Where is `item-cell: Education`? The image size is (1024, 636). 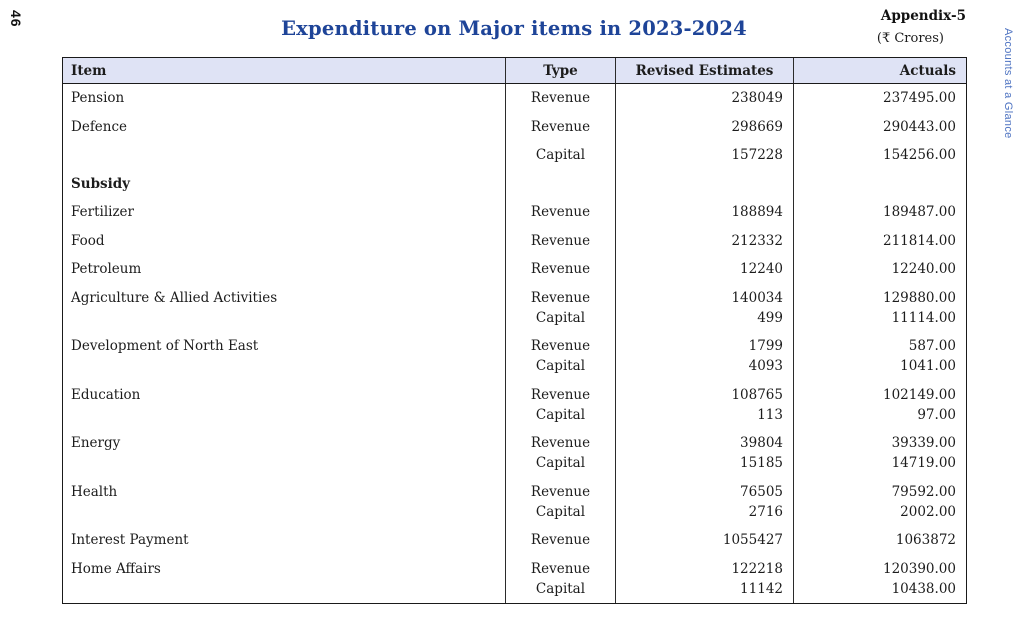 item-cell: Education is located at coordinates (106, 394).